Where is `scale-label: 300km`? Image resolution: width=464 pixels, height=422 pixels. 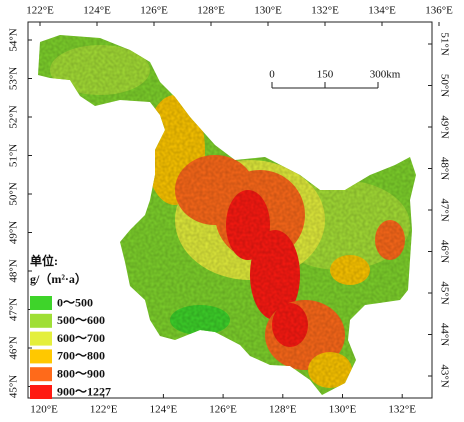
scale-label: 300km is located at coordinates (385, 75).